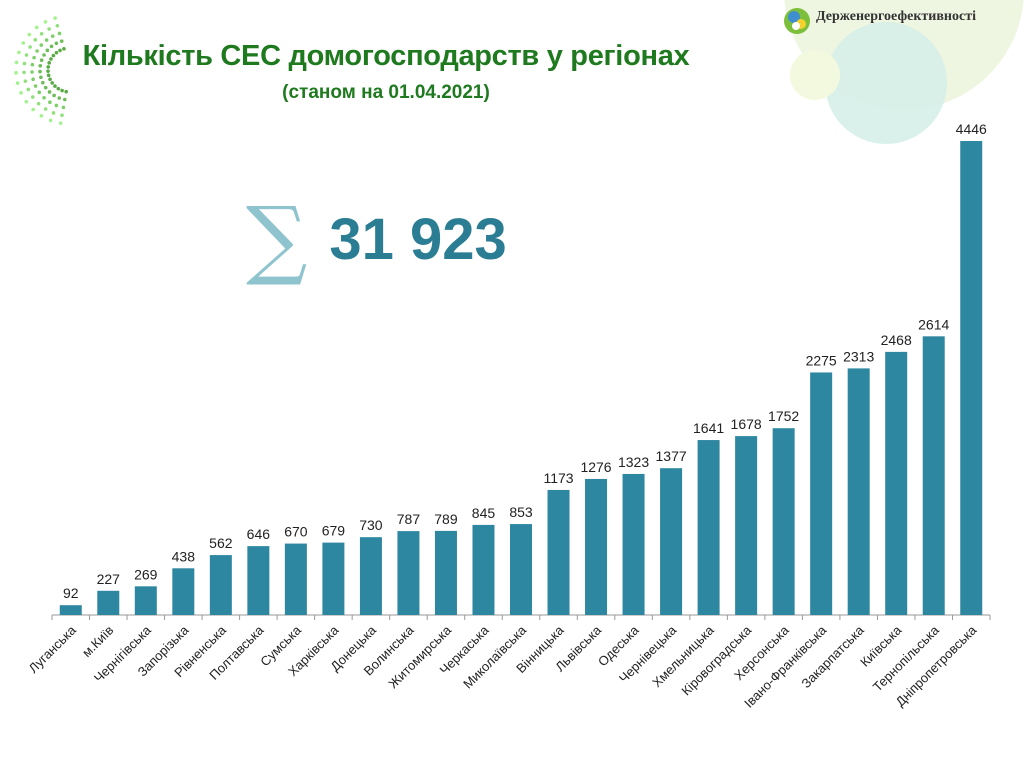 Image resolution: width=1024 pixels, height=768 pixels. What do you see at coordinates (971, 129) in the screenshot?
I see `data-label: 4446` at bounding box center [971, 129].